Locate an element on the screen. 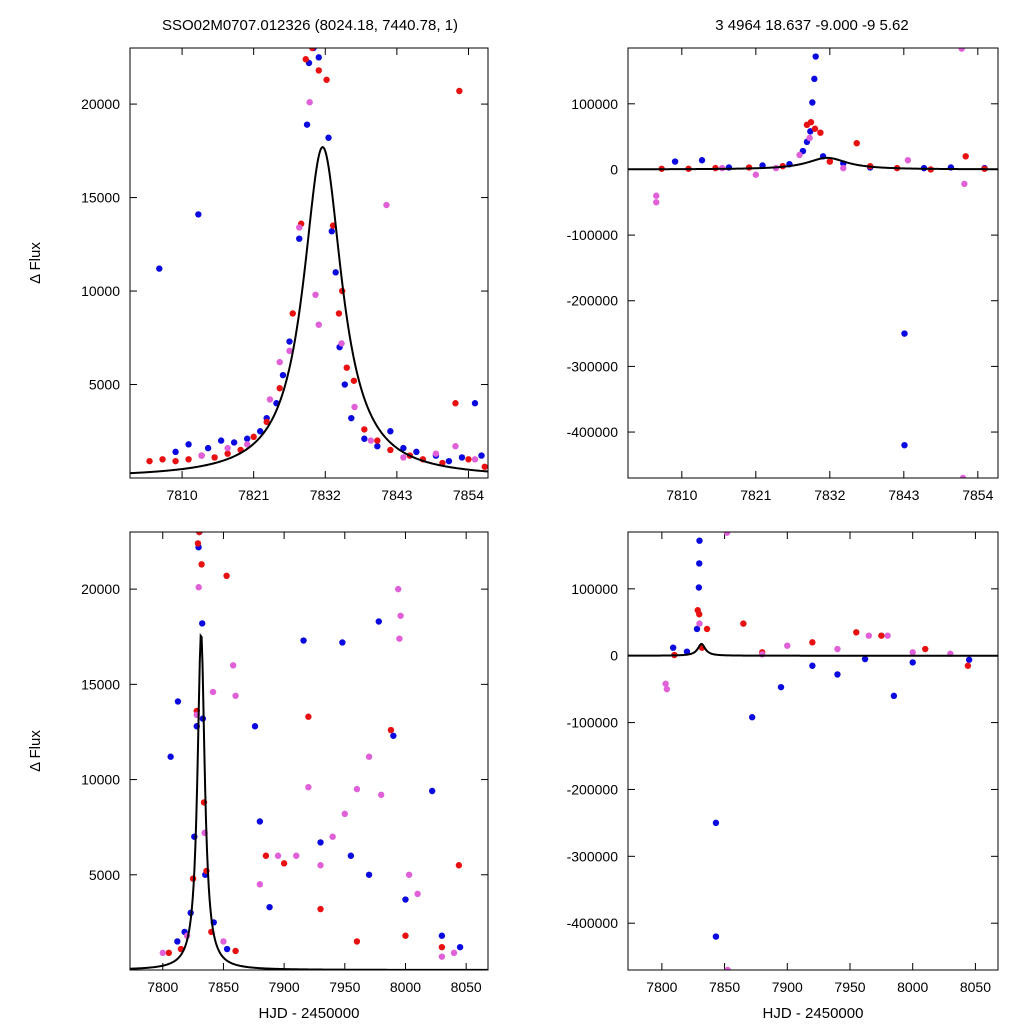  figure-title-right: 3 4964 18.637 -9.000 -9 5.62 is located at coordinates (812, 25).